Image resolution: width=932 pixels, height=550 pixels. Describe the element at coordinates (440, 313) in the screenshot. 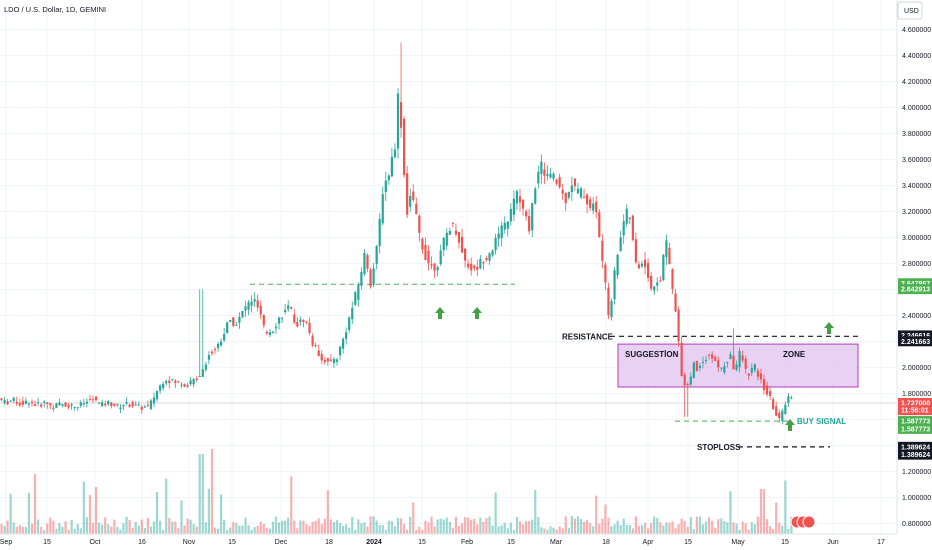

I see `up-arrow-icon` at that location.